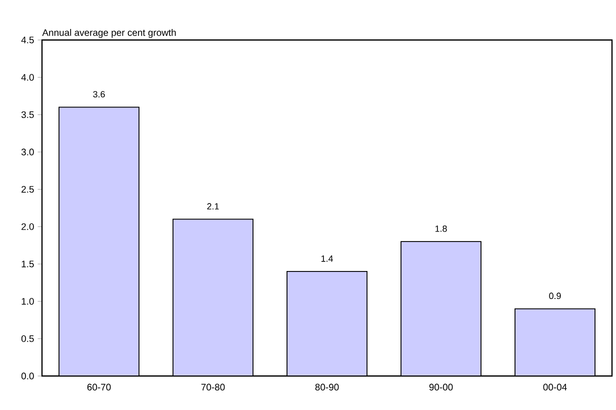  What do you see at coordinates (28, 301) in the screenshot?
I see `y-tick-label: 1.0` at bounding box center [28, 301].